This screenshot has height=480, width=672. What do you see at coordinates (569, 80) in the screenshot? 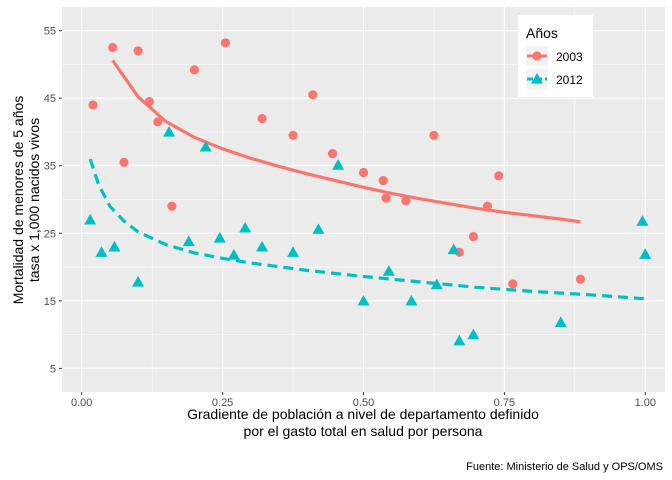
I see `legend-label-2012: 2012` at bounding box center [569, 80].